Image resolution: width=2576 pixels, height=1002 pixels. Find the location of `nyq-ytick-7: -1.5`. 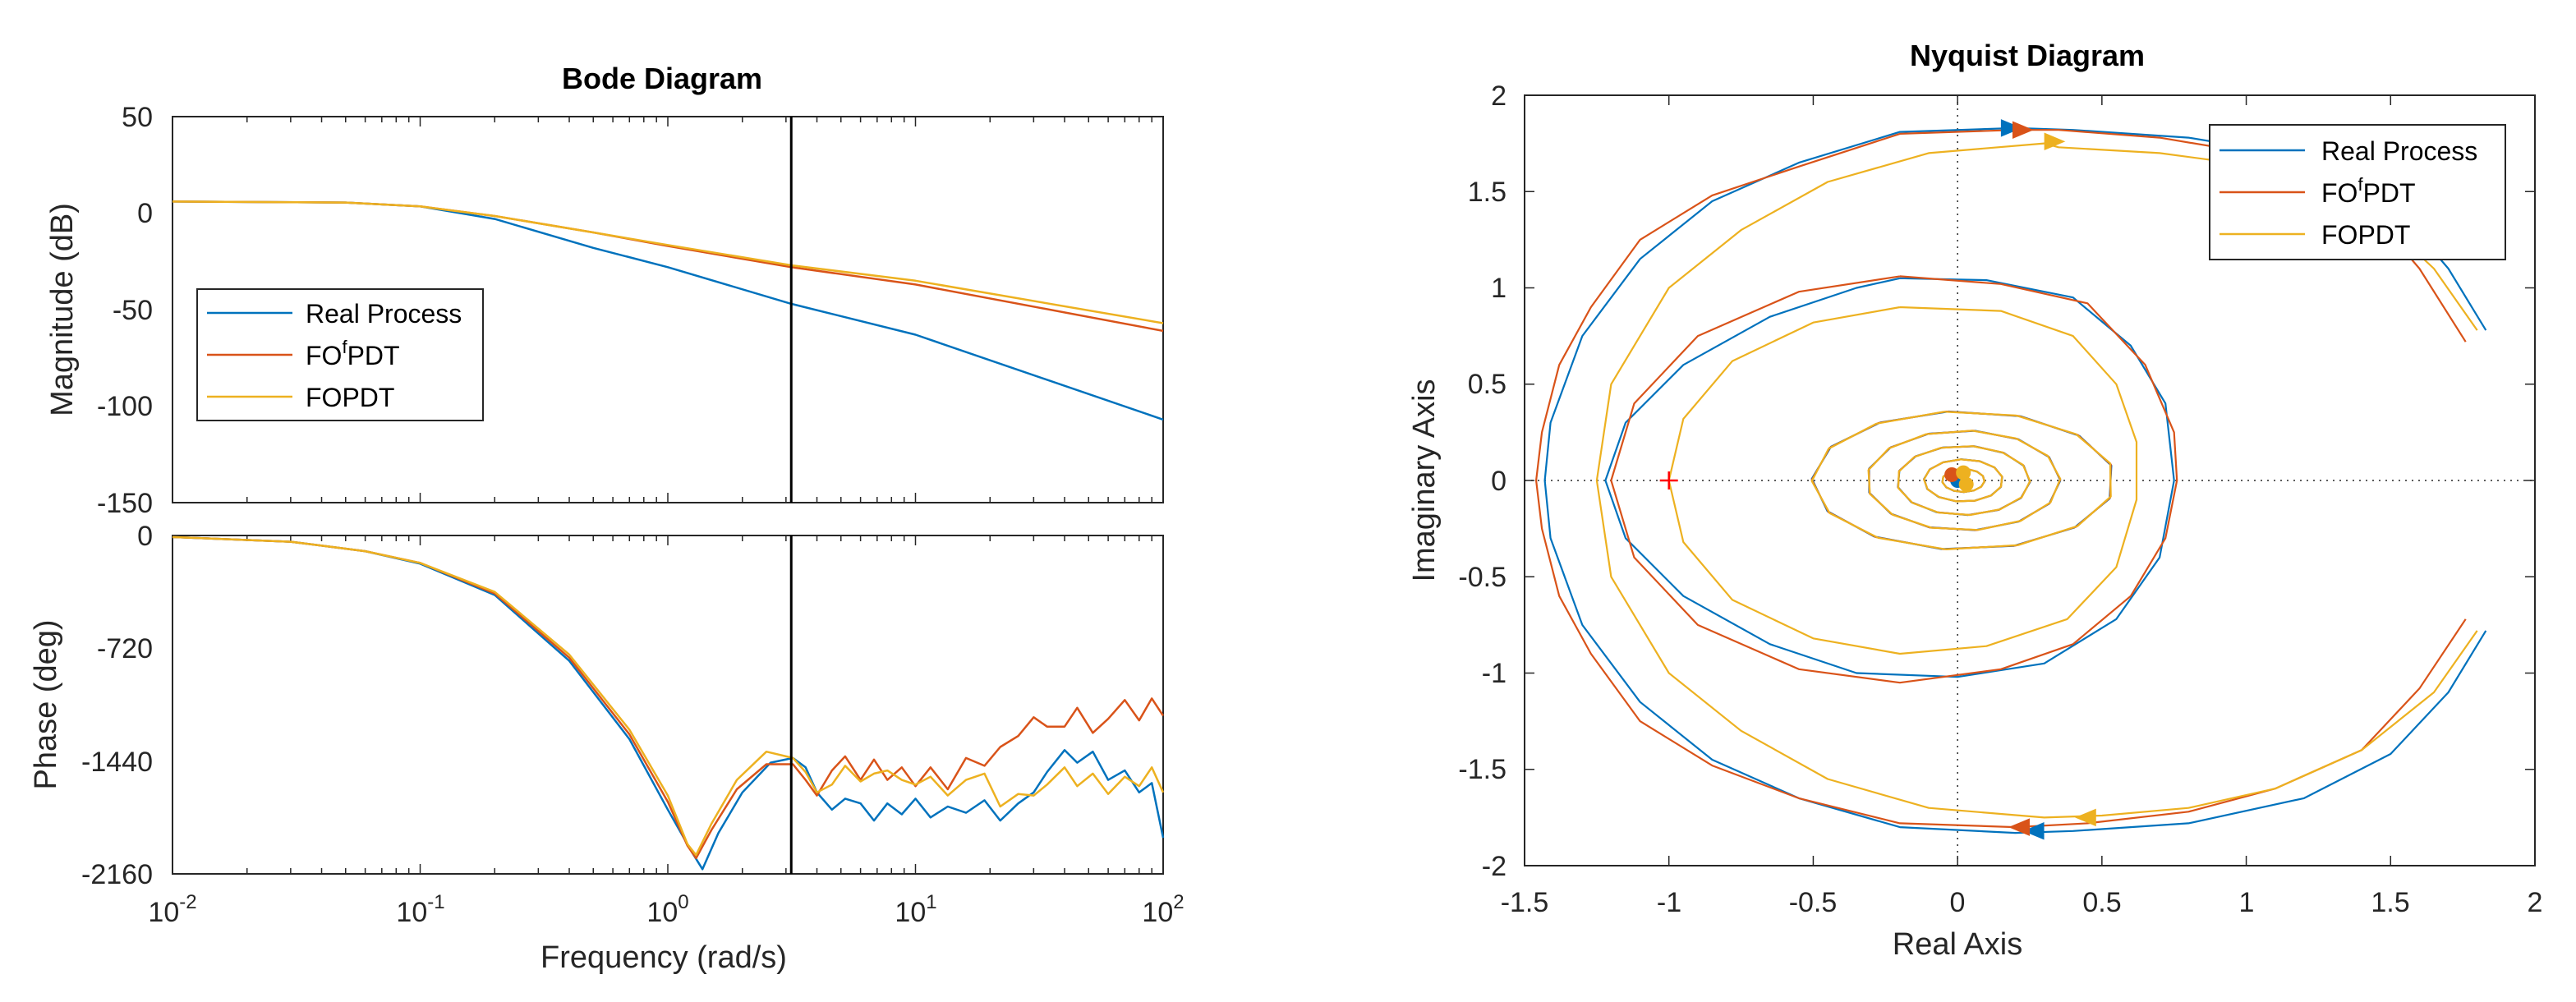

nyq-ytick-7: -1.5 is located at coordinates (1482, 769).